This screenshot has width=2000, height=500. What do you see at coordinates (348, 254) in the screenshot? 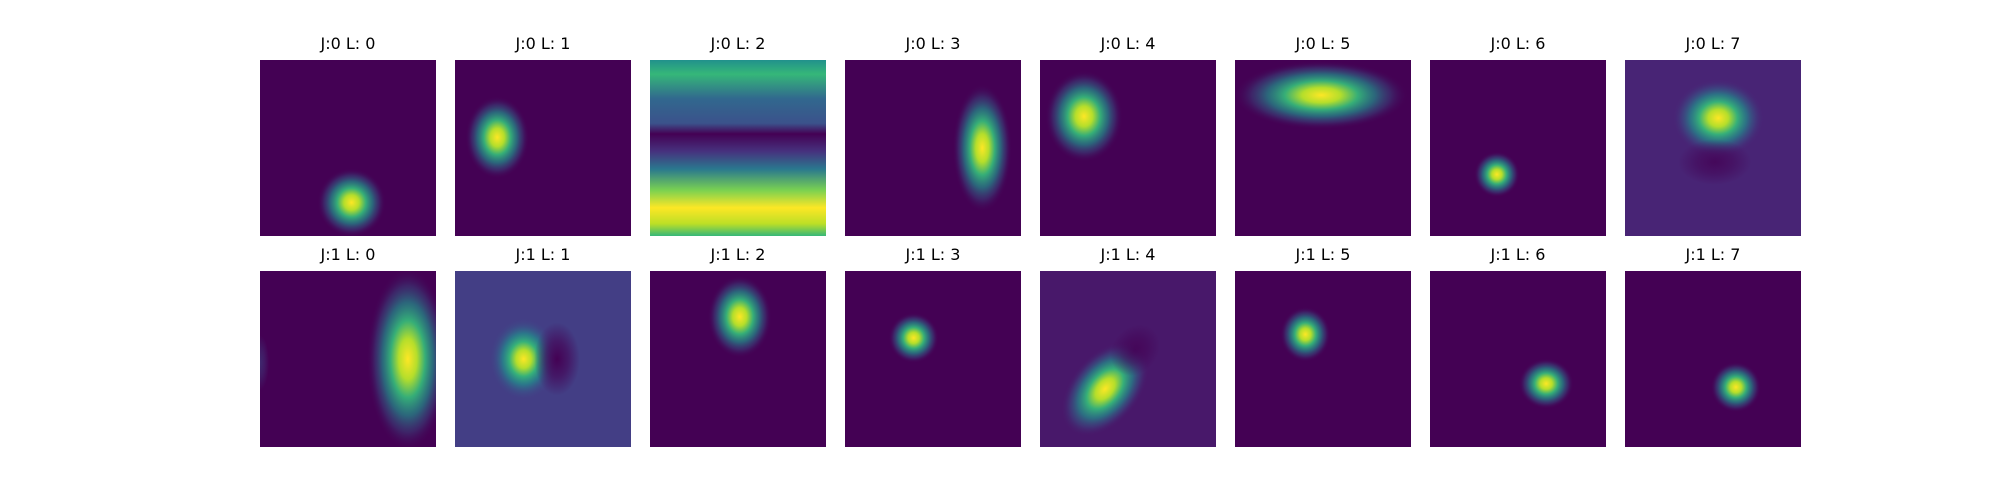
I see `panel-title: J:1 L: 0` at bounding box center [348, 254].